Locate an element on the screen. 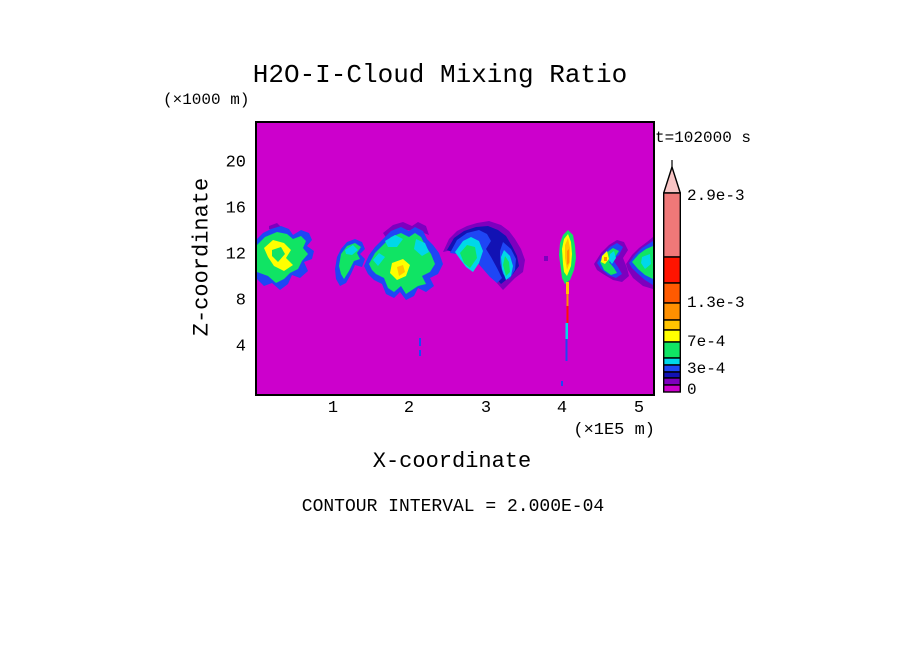  cloud-5-streak-cyan is located at coordinates (566, 331).